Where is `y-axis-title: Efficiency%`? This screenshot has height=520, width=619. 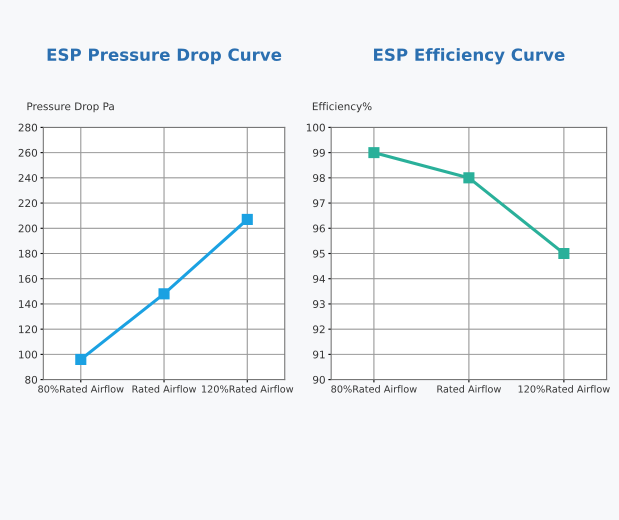
y-axis-title: Efficiency% is located at coordinates (342, 107).